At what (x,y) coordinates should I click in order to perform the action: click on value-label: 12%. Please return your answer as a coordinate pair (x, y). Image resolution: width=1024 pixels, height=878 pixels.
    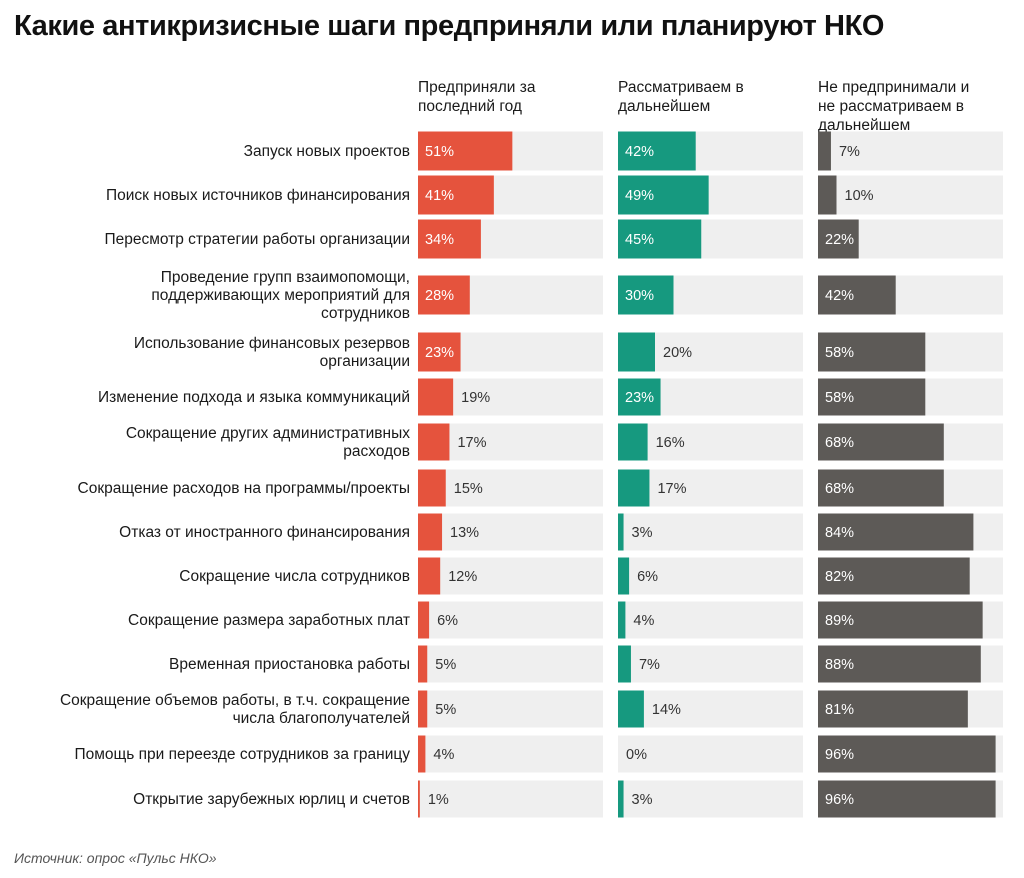
    Looking at the image, I should click on (462, 577).